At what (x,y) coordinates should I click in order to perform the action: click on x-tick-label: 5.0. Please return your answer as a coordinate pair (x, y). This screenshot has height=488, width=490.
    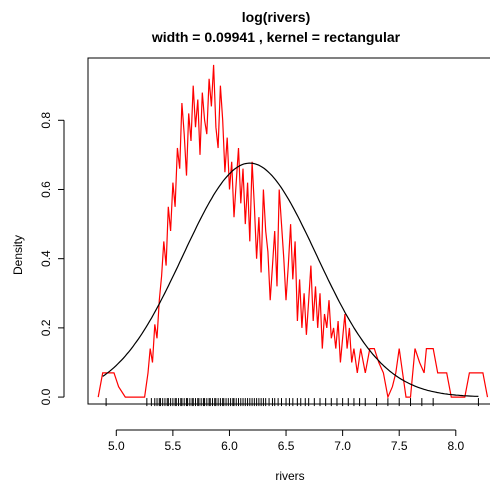
    Looking at the image, I should click on (116, 446).